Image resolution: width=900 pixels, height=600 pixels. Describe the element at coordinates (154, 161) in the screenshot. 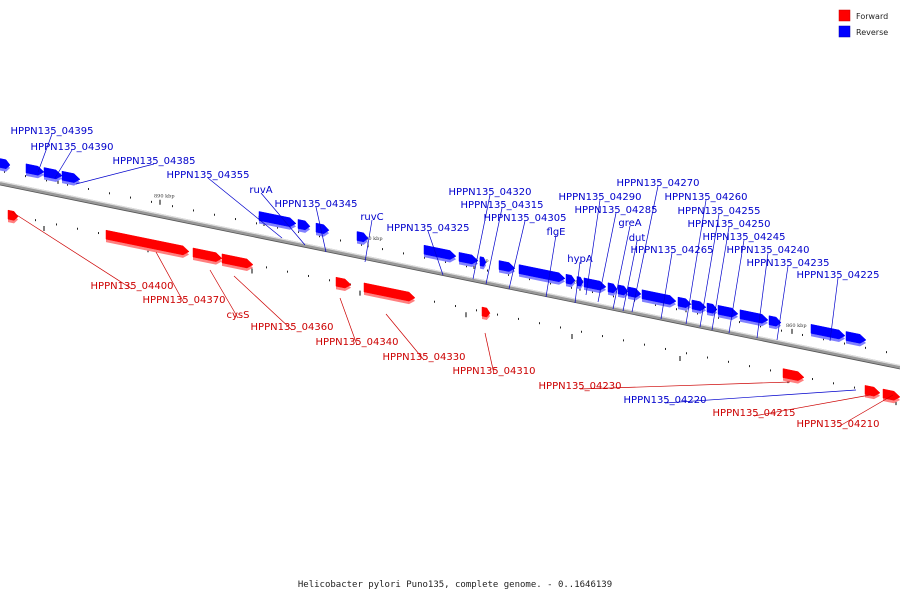

I see `gene-label: HPPN135_04385` at that location.